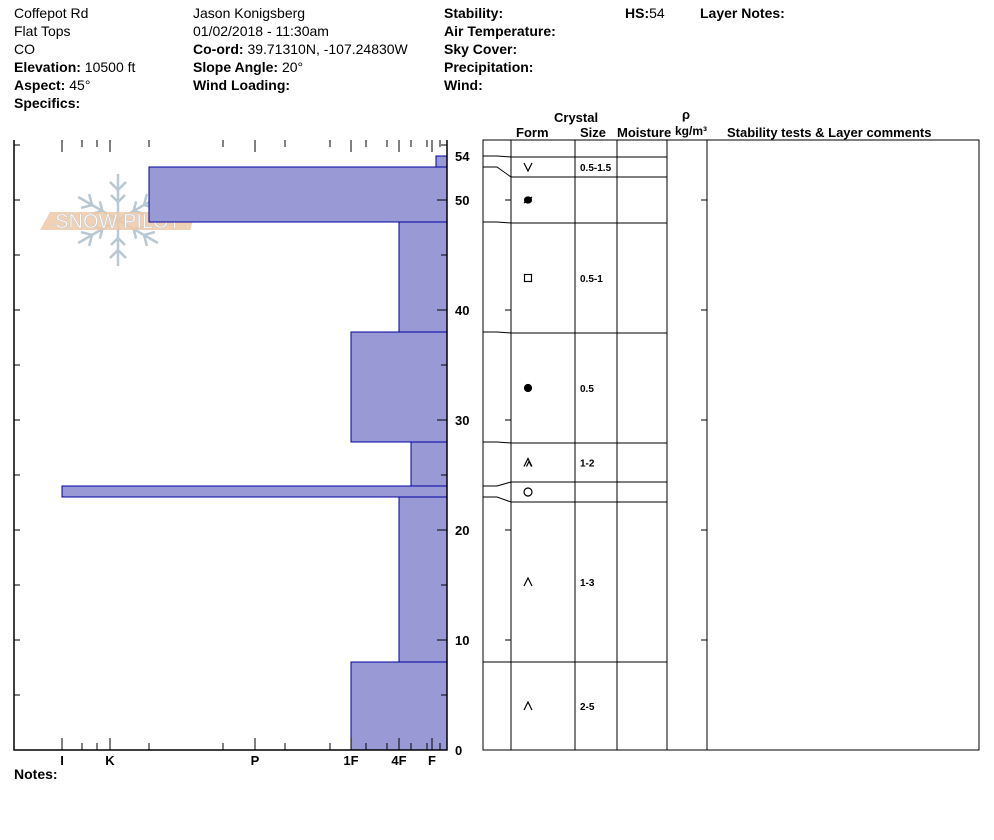 The height and width of the screenshot is (840, 994). I want to click on hs-label: HS:, so click(637, 13).